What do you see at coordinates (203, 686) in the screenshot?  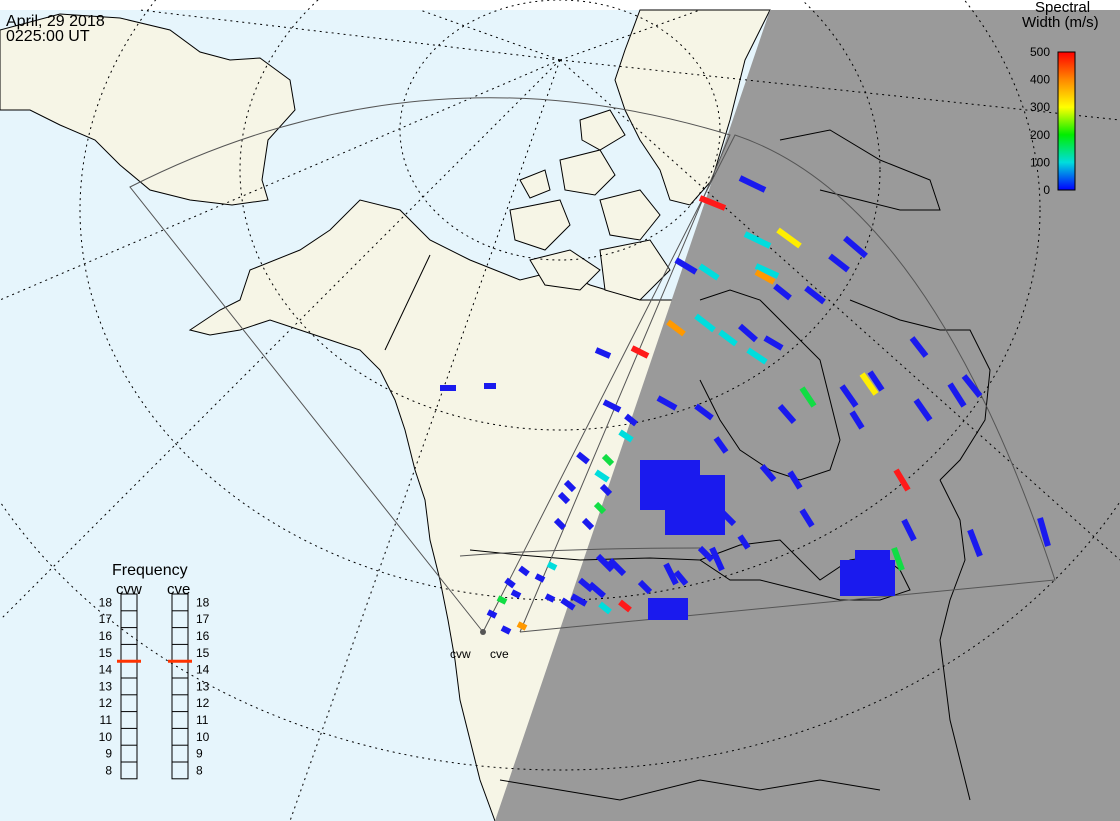 I see `frequency-scale-label: 13` at bounding box center [203, 686].